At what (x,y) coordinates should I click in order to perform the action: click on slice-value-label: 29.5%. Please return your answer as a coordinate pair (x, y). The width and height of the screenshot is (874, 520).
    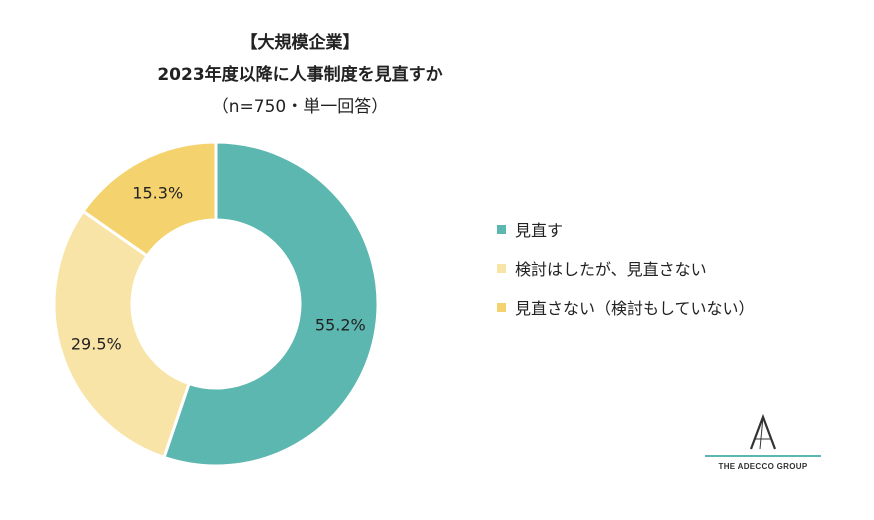
    Looking at the image, I should click on (96, 343).